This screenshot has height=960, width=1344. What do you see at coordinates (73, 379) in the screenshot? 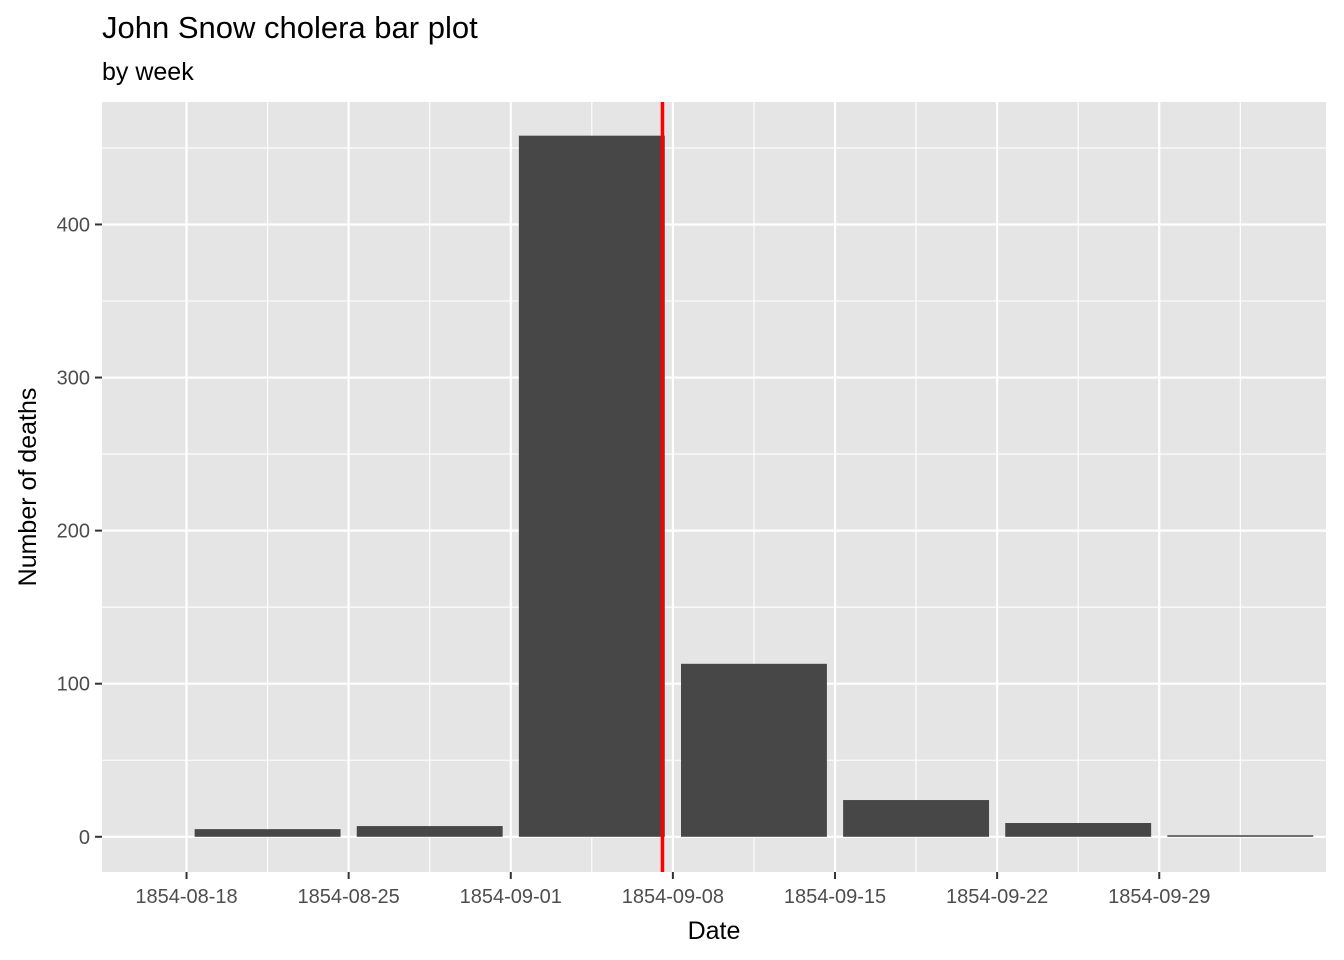
I see `y-tick-label: 300` at bounding box center [73, 379].